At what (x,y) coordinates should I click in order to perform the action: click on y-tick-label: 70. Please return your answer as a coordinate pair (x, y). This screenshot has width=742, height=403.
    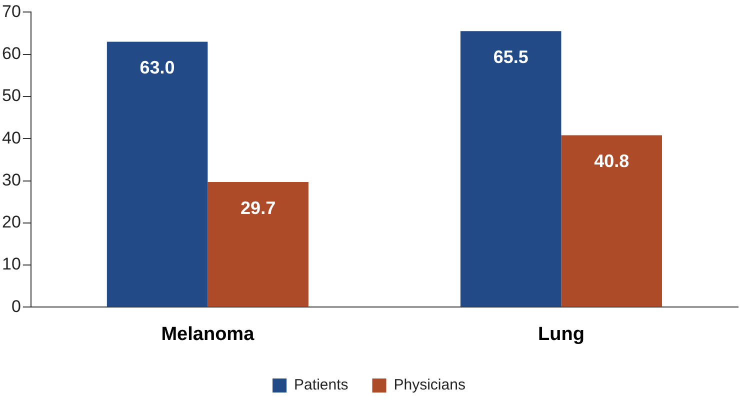
    Looking at the image, I should click on (11, 11).